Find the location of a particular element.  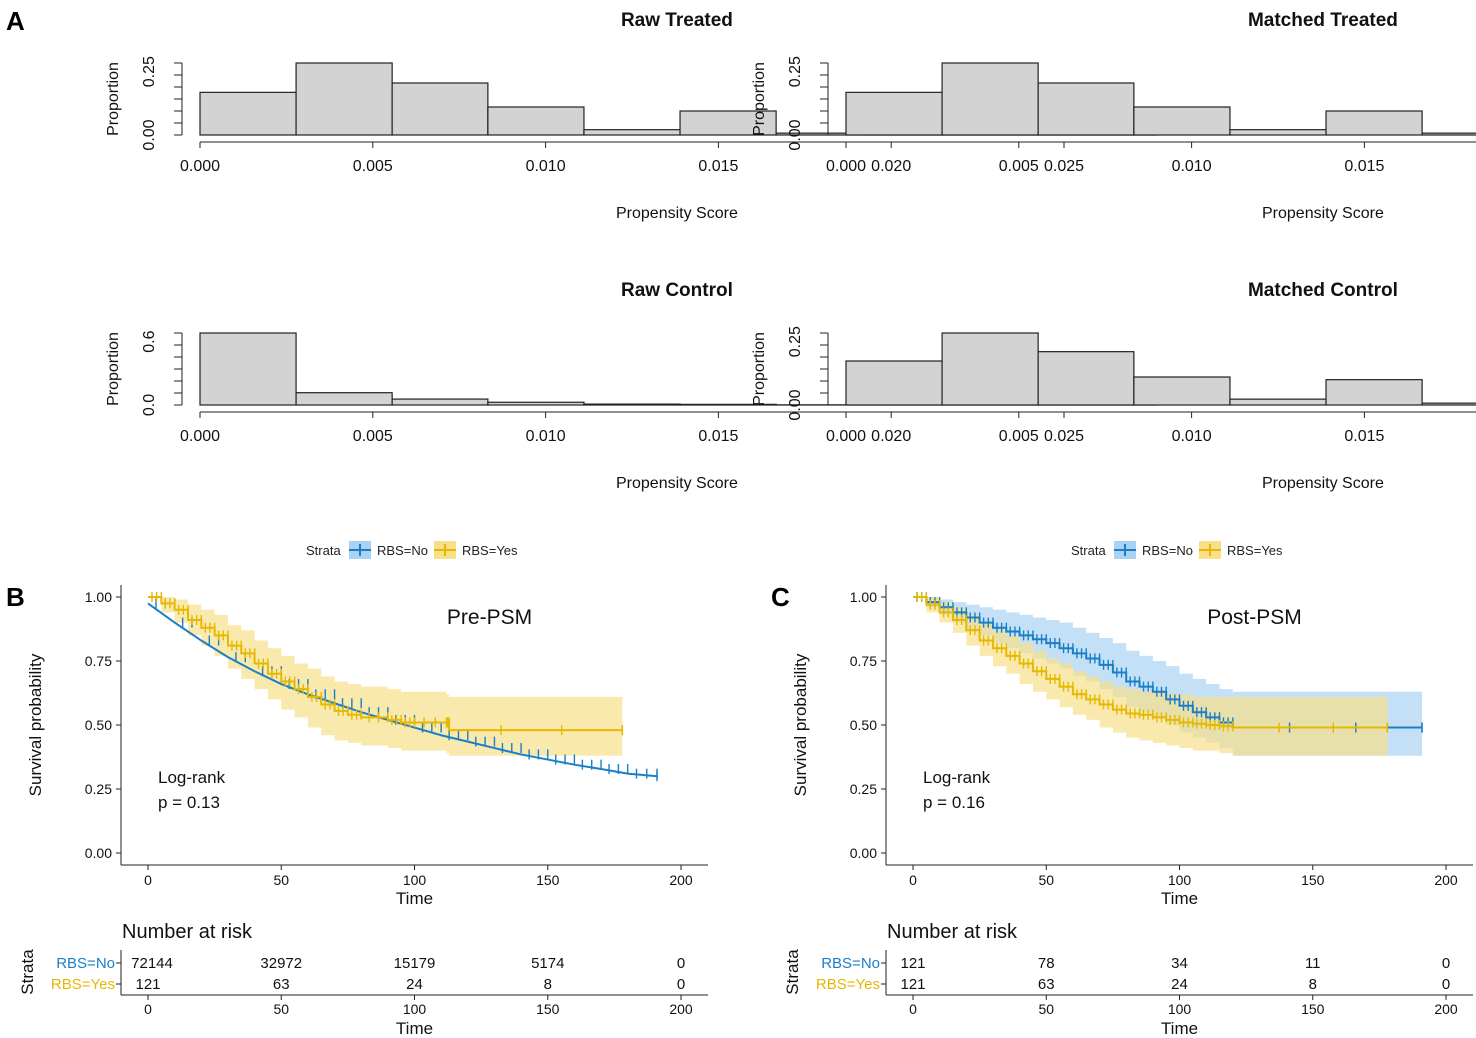

x-tick-label: 0.025 is located at coordinates (1064, 436).